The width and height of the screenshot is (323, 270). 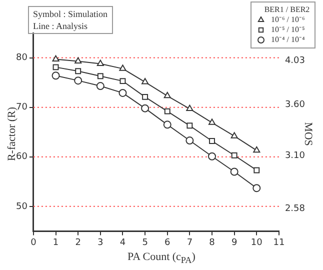 I want to click on y2-tick-label: 2.58, so click(x=295, y=209).